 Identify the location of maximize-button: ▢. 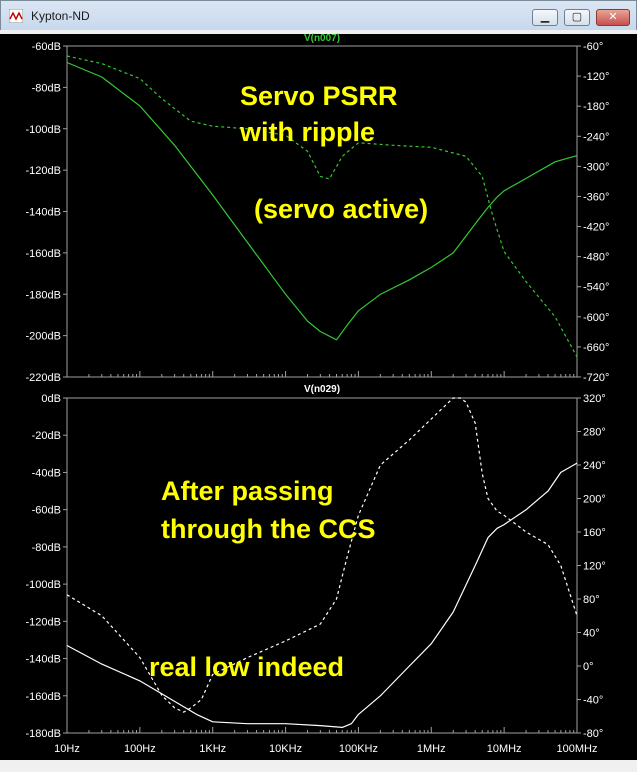
(577, 17).